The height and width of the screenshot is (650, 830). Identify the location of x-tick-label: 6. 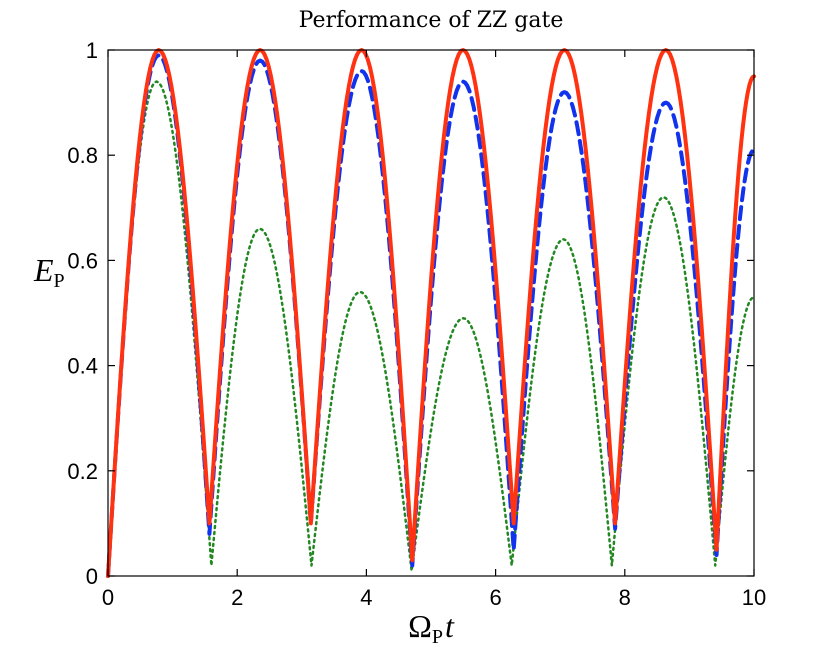
(495, 597).